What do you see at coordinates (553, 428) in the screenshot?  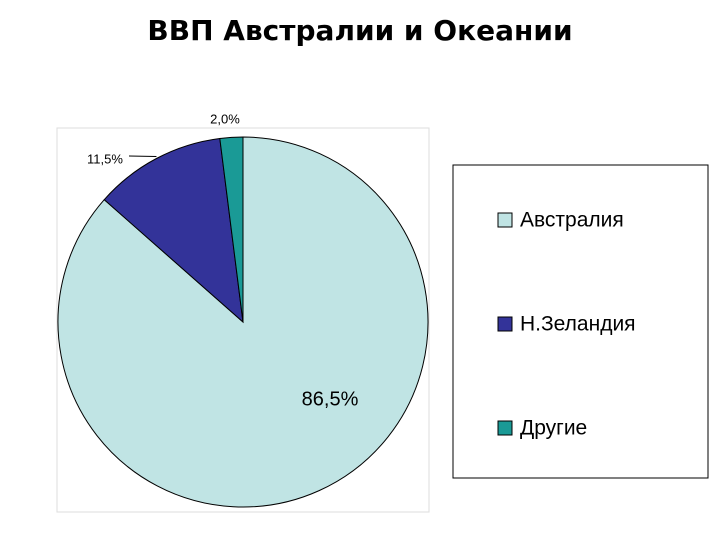 I see `legend-label: Другие` at bounding box center [553, 428].